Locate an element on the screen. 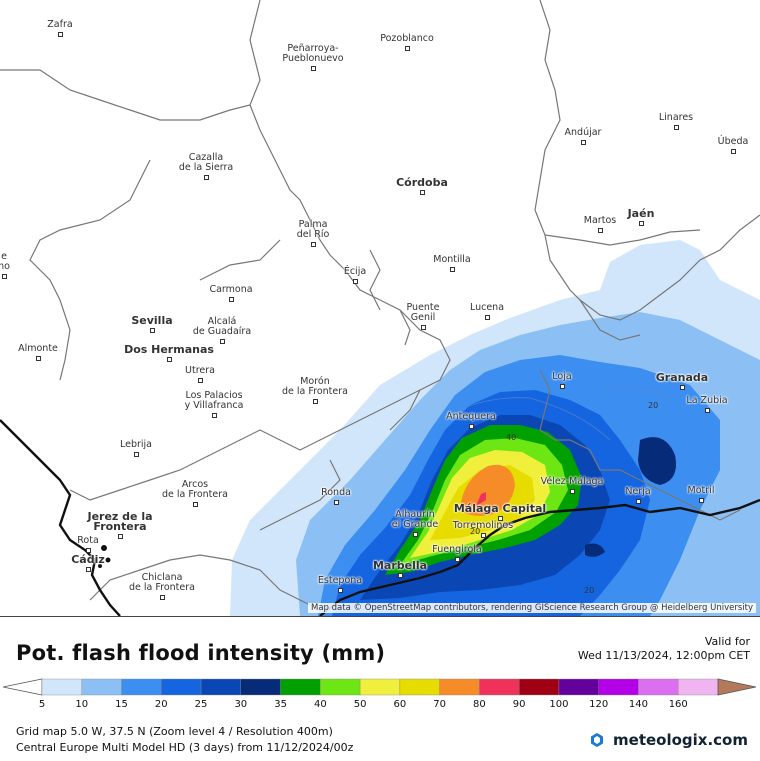  city-label-37: Rota is located at coordinates (88, 540).